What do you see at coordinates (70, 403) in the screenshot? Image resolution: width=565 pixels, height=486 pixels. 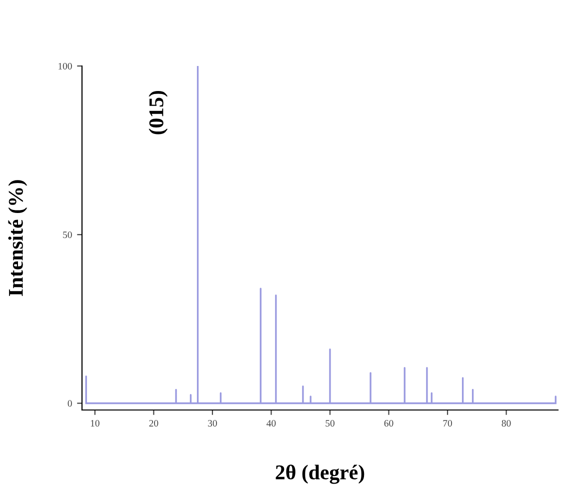 I see `y-tick-label: 0` at bounding box center [70, 403].